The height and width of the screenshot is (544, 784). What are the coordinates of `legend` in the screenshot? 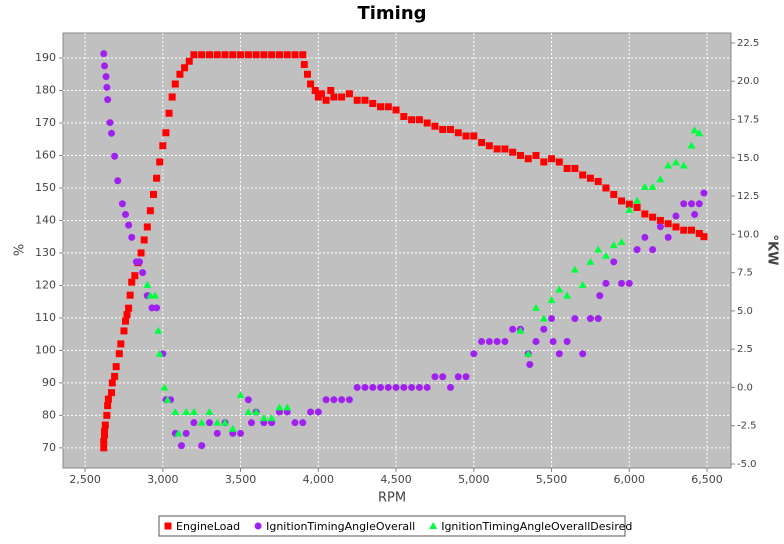 It's located at (392, 526).